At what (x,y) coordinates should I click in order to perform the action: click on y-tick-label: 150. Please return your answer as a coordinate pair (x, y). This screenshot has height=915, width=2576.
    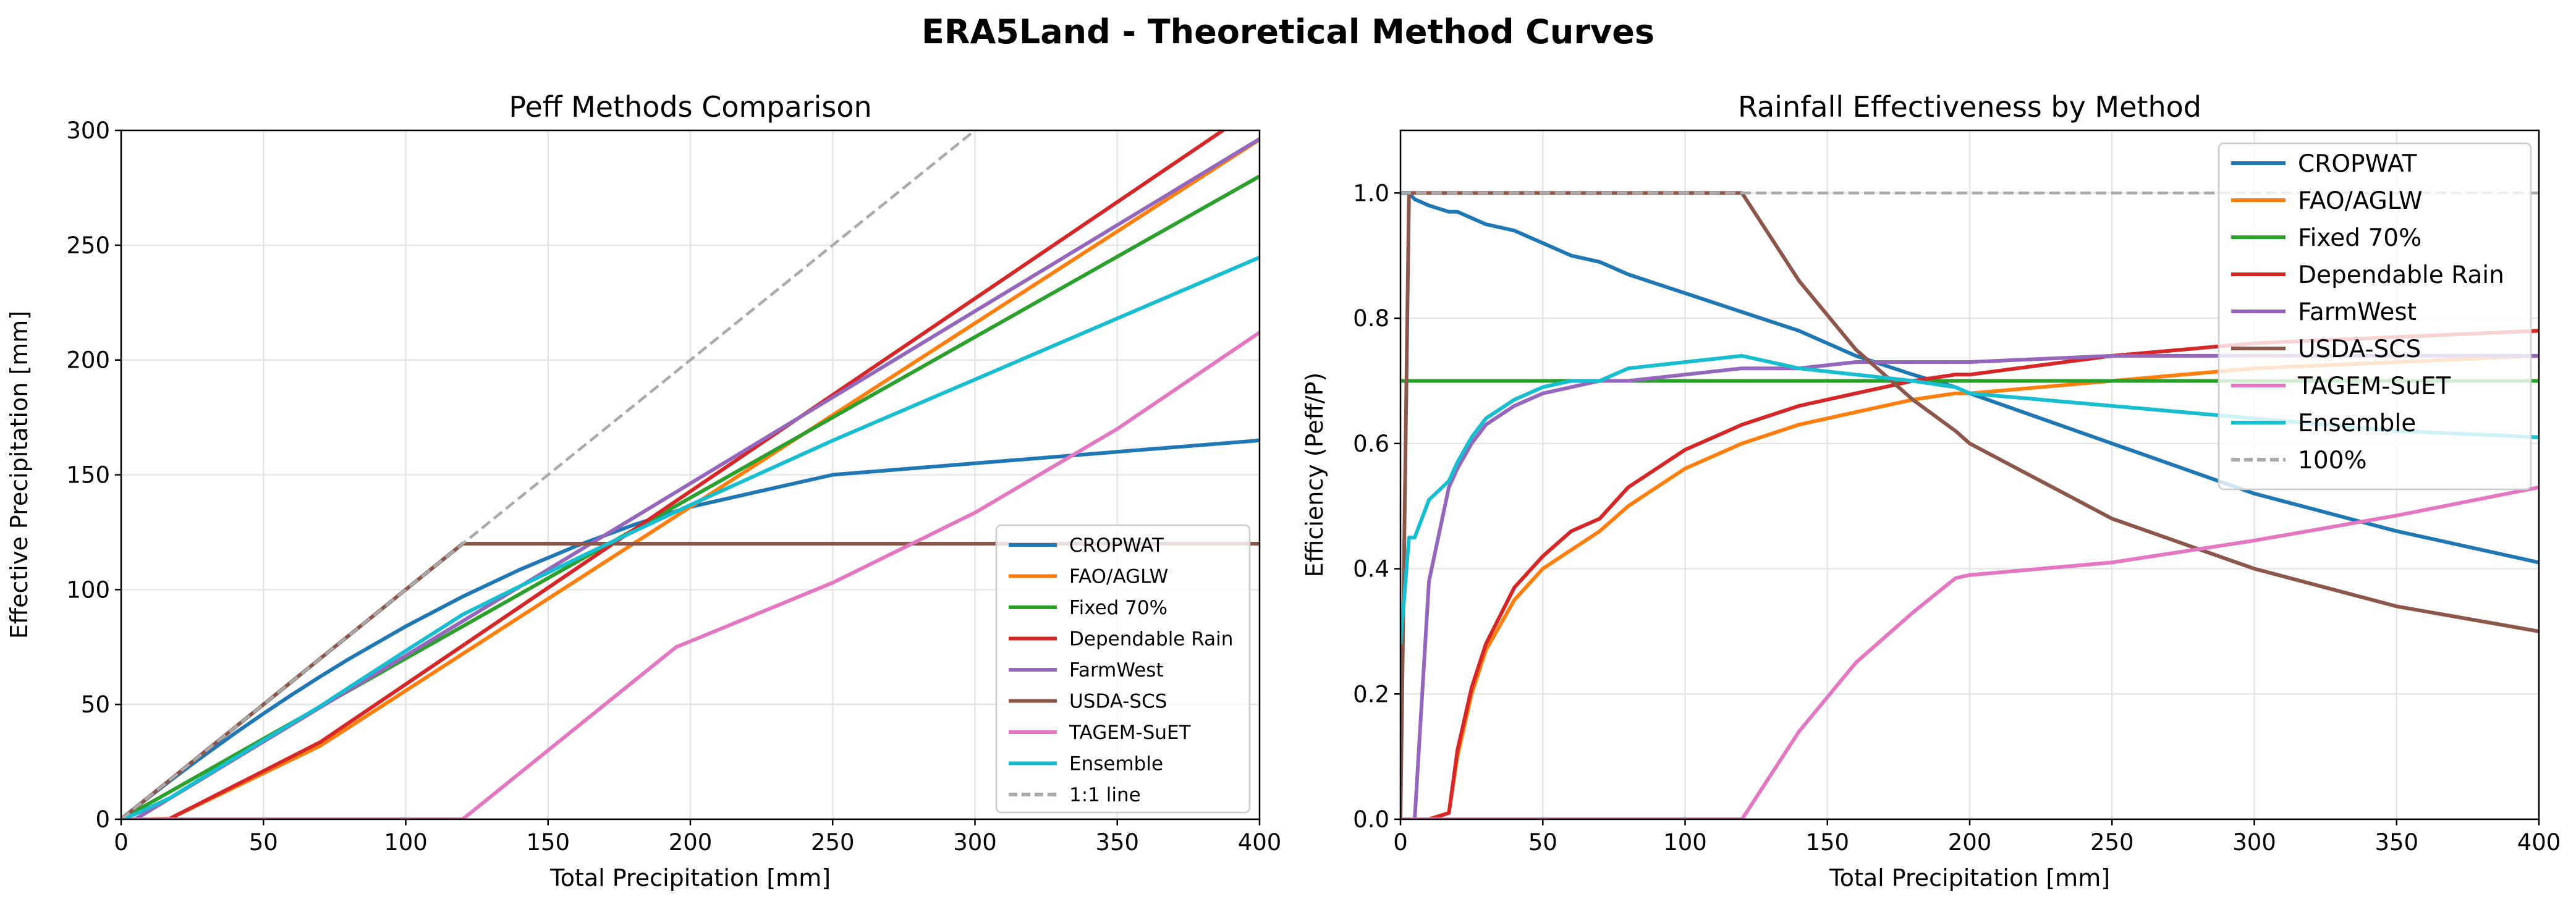
    Looking at the image, I should click on (88, 475).